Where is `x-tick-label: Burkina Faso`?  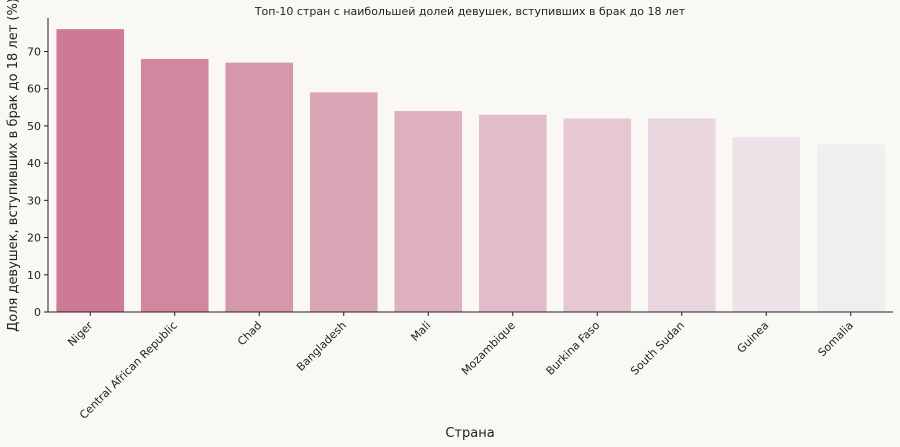
x-tick-label: Burkina Faso is located at coordinates (573, 348).